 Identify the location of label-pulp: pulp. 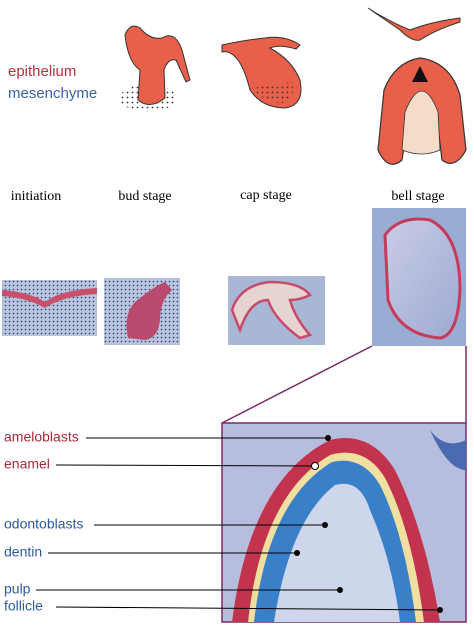
(17, 589).